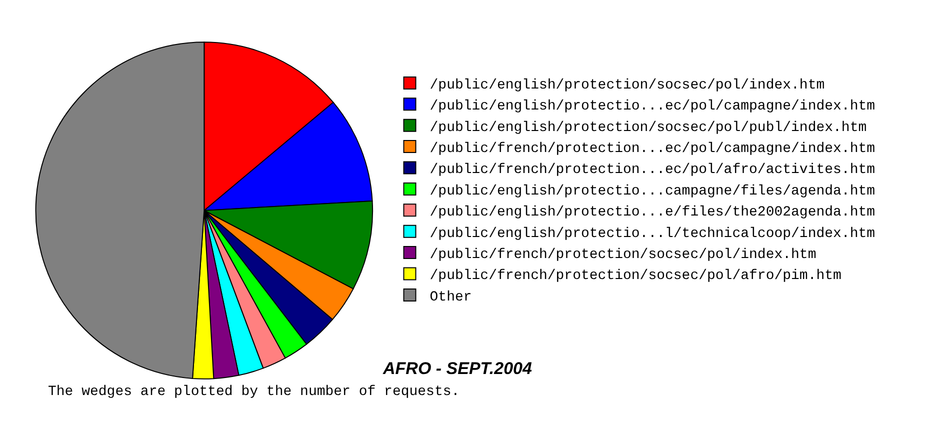 The image size is (928, 421). What do you see at coordinates (653, 191) in the screenshot?
I see `legend-label: /public/english/protectio...campagne/files/agenda.htm` at bounding box center [653, 191].